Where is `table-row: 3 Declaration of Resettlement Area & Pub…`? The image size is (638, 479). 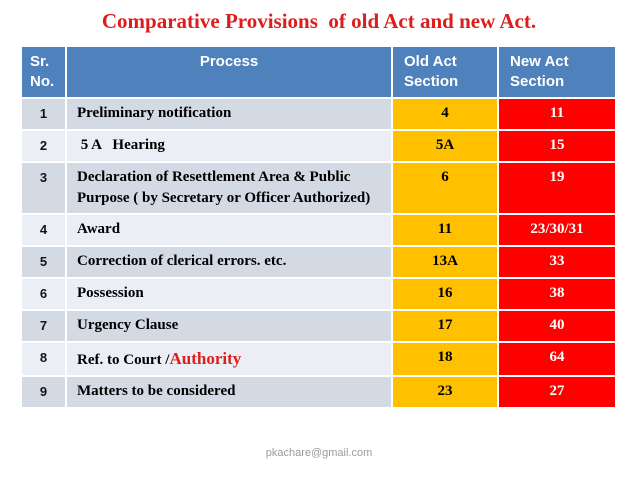 table-row: 3 Declaration of Resettlement Area & Pub… is located at coordinates (318, 188).